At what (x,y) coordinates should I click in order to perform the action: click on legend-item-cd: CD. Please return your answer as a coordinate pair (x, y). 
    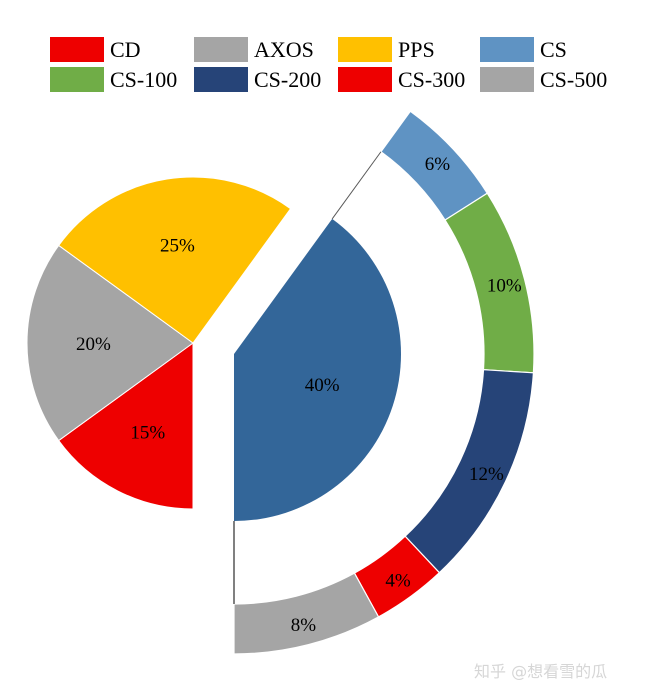
    Looking at the image, I should click on (95, 49).